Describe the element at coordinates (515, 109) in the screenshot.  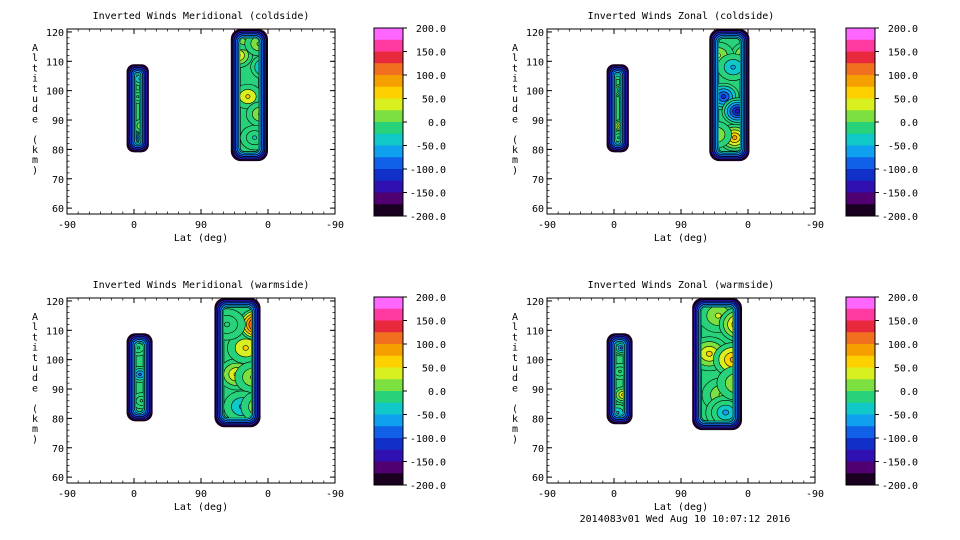
I see `y-axis-label-char: d` at that location.